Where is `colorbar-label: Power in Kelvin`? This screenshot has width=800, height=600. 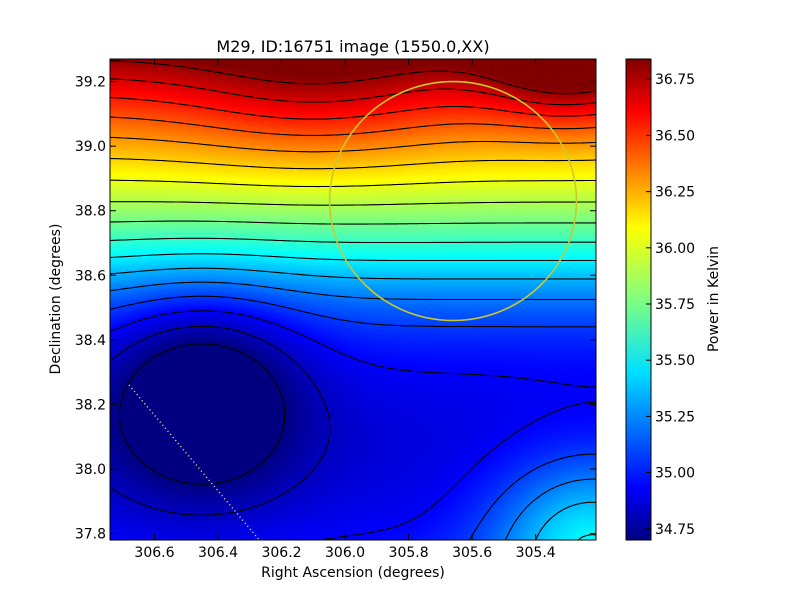 colorbar-label: Power in Kelvin is located at coordinates (714, 299).